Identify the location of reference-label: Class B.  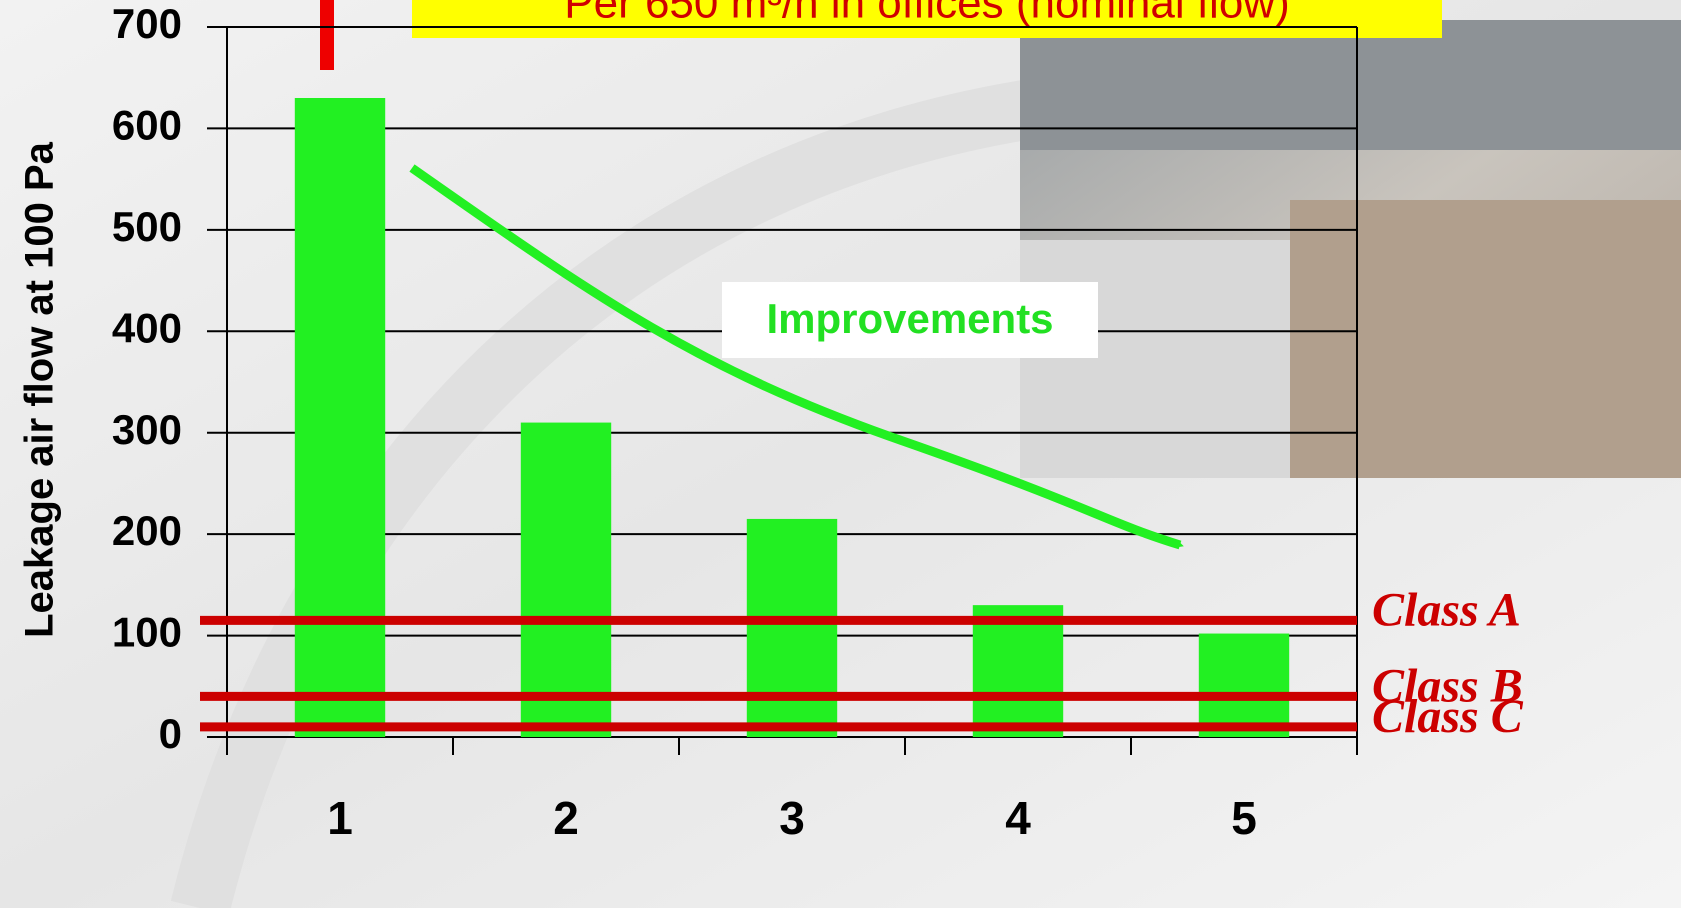
(1447, 685).